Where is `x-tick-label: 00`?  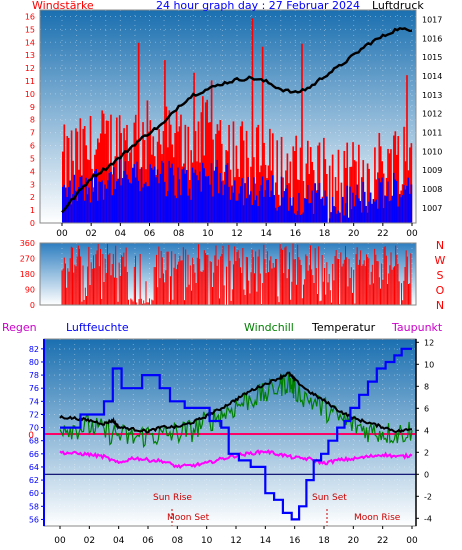
x-tick-label: 00 is located at coordinates (412, 541).